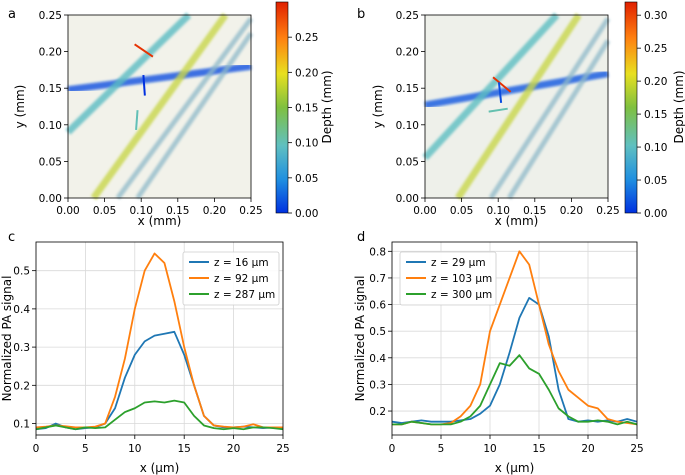  I want to click on x-tick-label: 0.10, so click(498, 211).